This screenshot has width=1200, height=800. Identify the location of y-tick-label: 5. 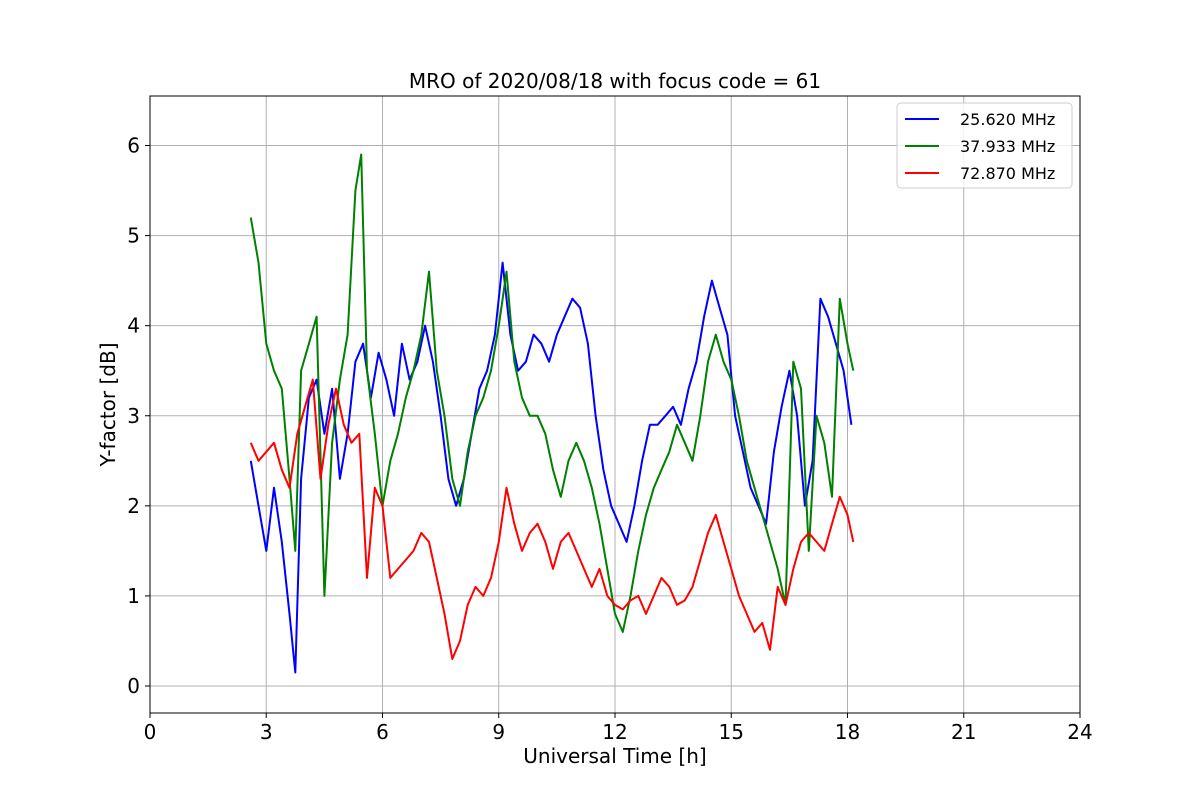
(133, 236).